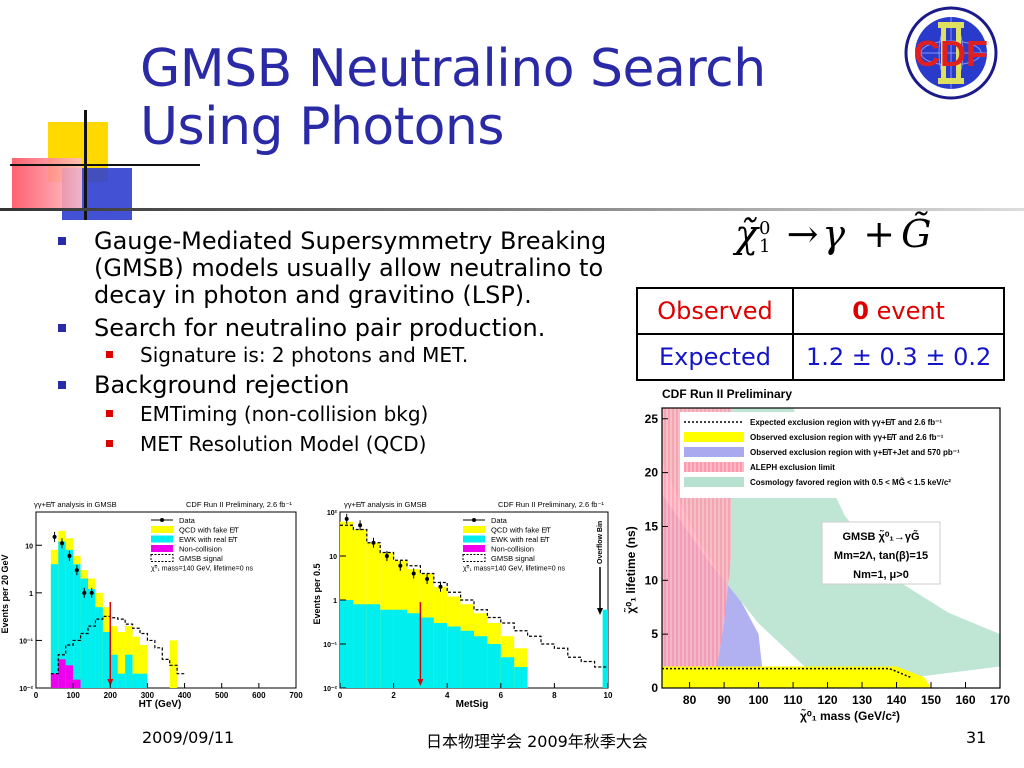 The height and width of the screenshot is (768, 1024). I want to click on cdf-logo: CDF, so click(951, 53).